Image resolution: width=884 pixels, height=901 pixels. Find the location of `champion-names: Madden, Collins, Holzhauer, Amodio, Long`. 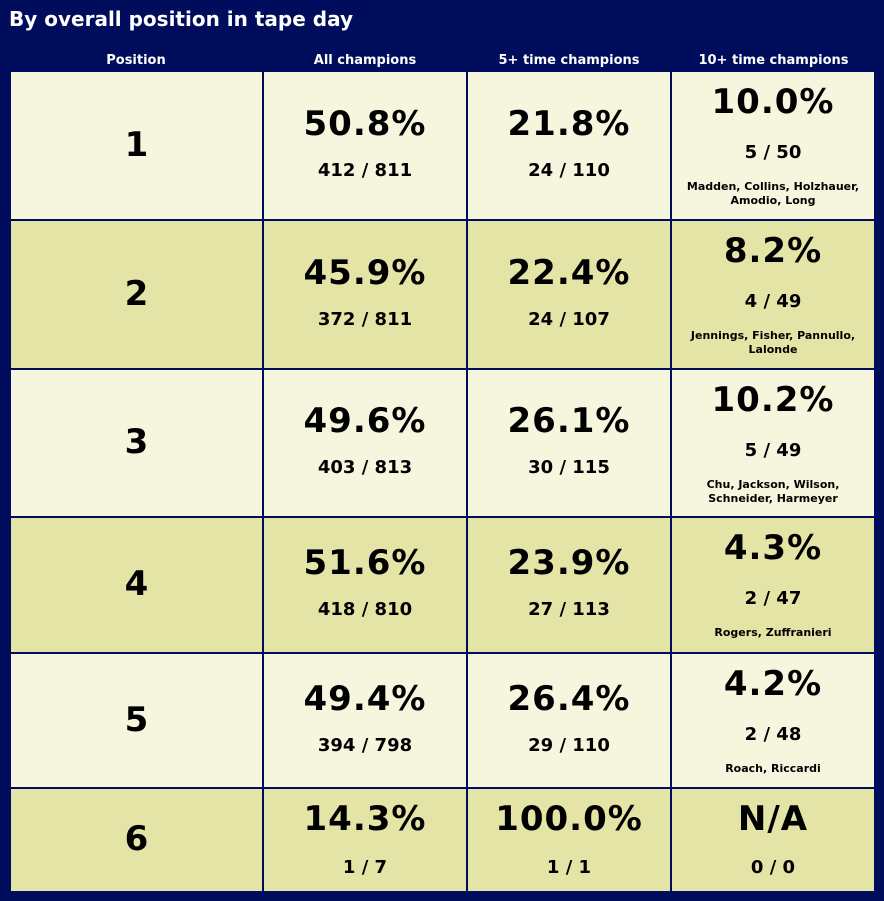

champion-names: Madden, Collins, Holzhauer, Amodio, Long is located at coordinates (773, 193).